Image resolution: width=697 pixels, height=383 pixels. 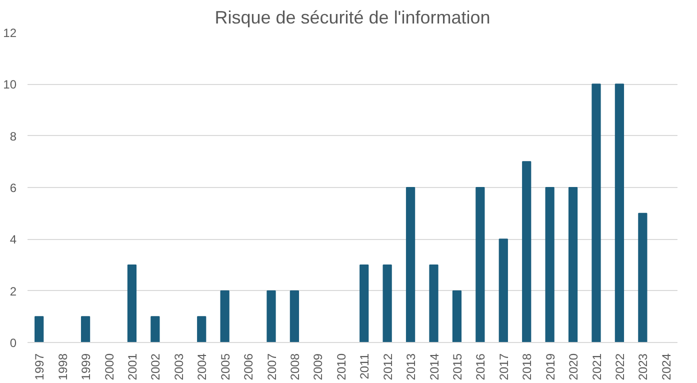 I want to click on chart-title: Risque de sécurité de l'information, so click(x=352, y=18).